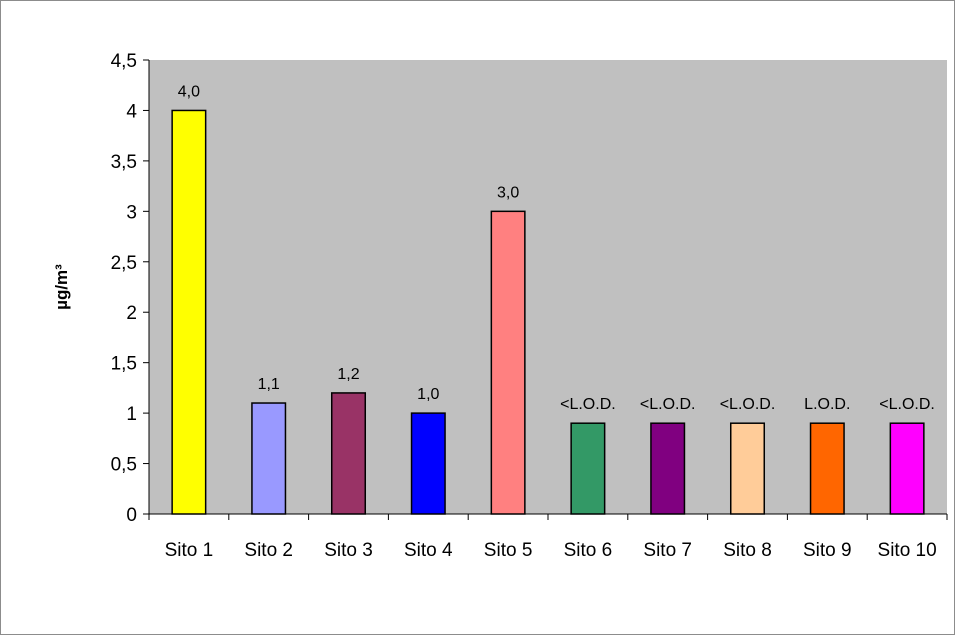 The height and width of the screenshot is (635, 955). Describe the element at coordinates (131, 111) in the screenshot. I see `y-tick-label: 4` at that location.